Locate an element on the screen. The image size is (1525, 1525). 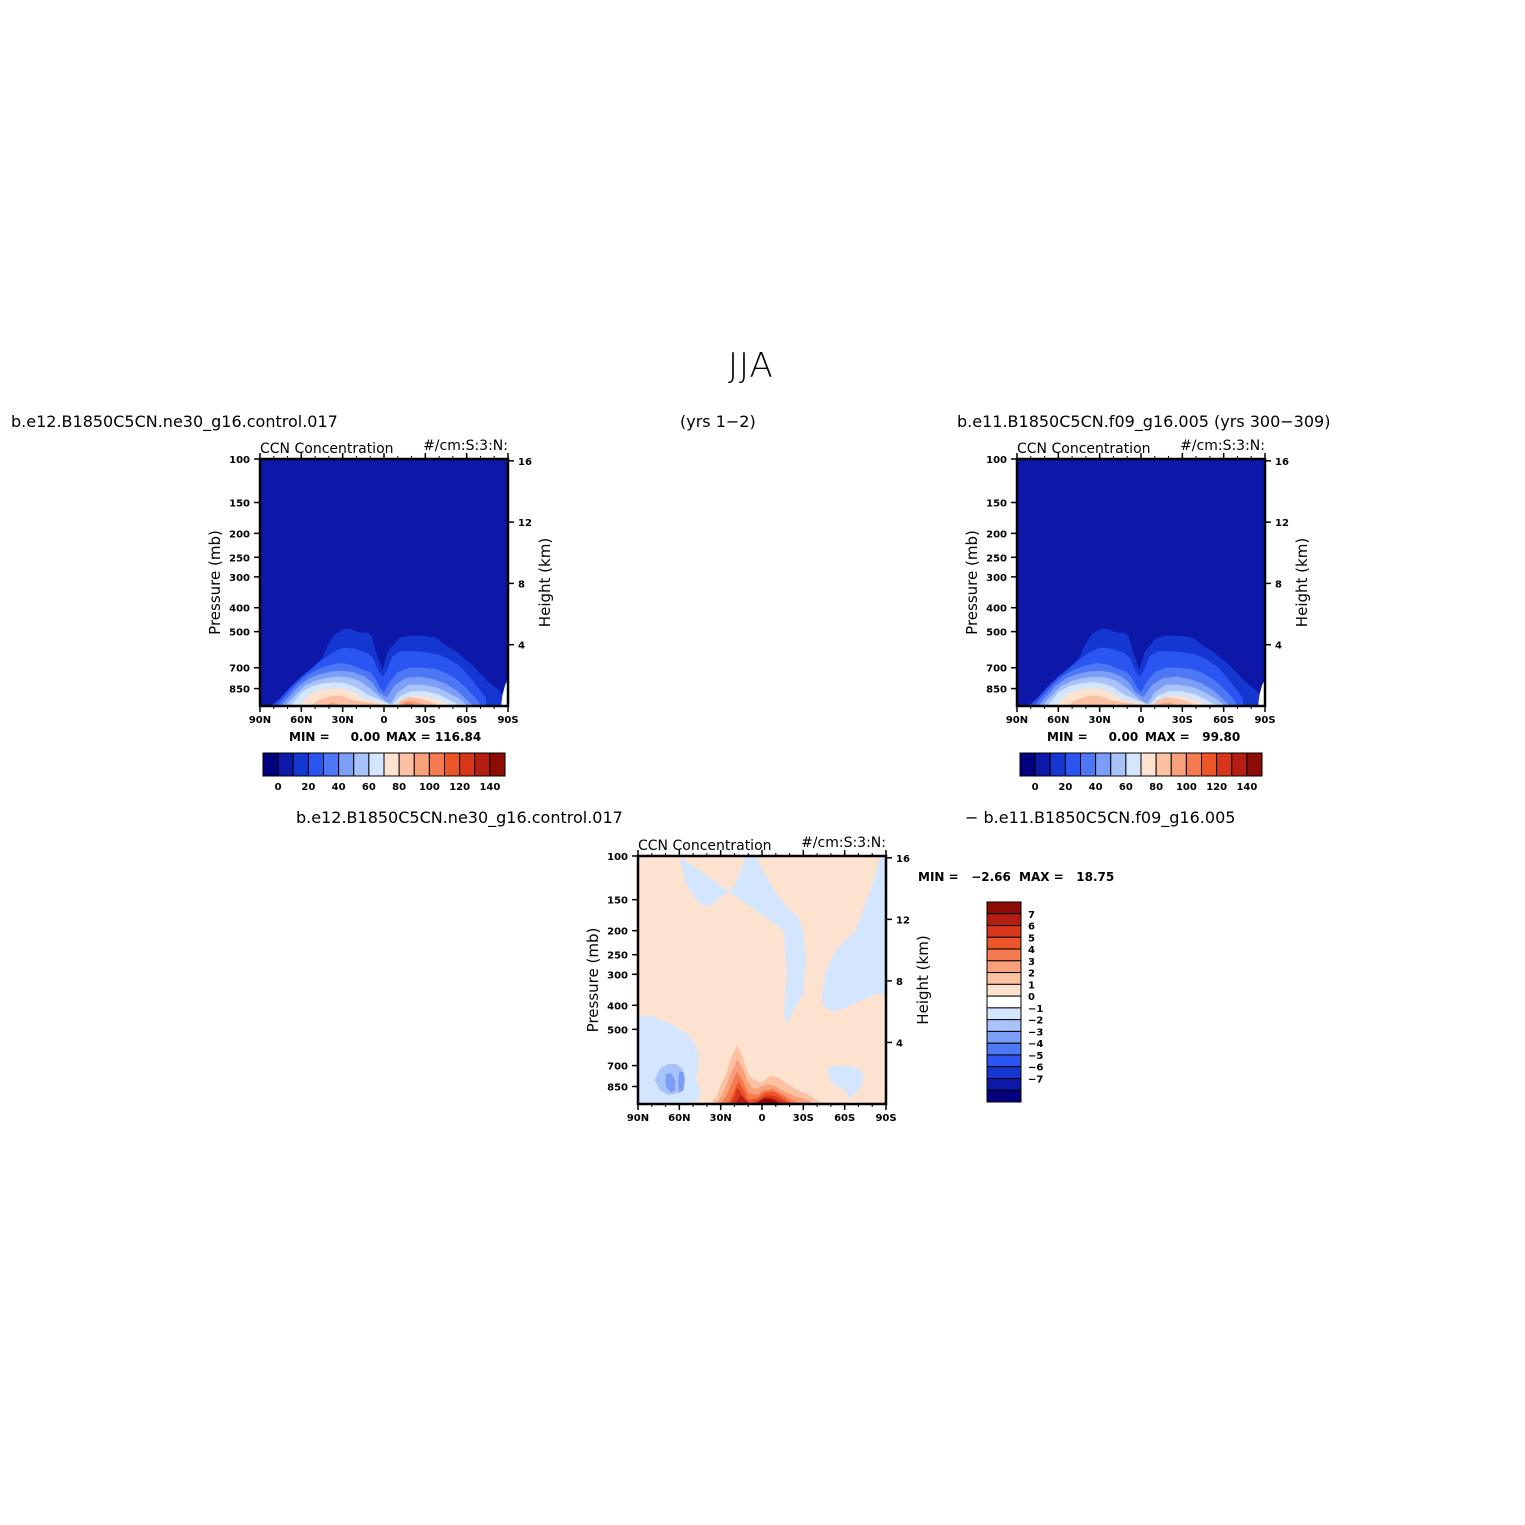
right-ylabel: Pressure (mb) is located at coordinates (972, 582).